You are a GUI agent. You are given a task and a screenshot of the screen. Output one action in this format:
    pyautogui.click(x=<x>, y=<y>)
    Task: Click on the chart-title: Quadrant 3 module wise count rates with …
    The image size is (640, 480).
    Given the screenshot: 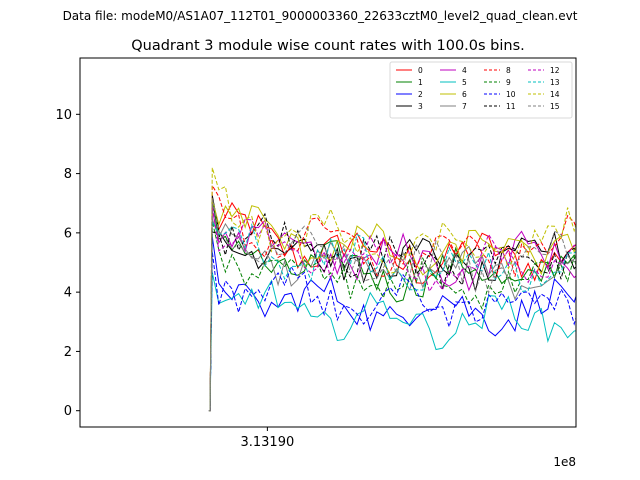 What is the action you would take?
    pyautogui.click(x=328, y=46)
    